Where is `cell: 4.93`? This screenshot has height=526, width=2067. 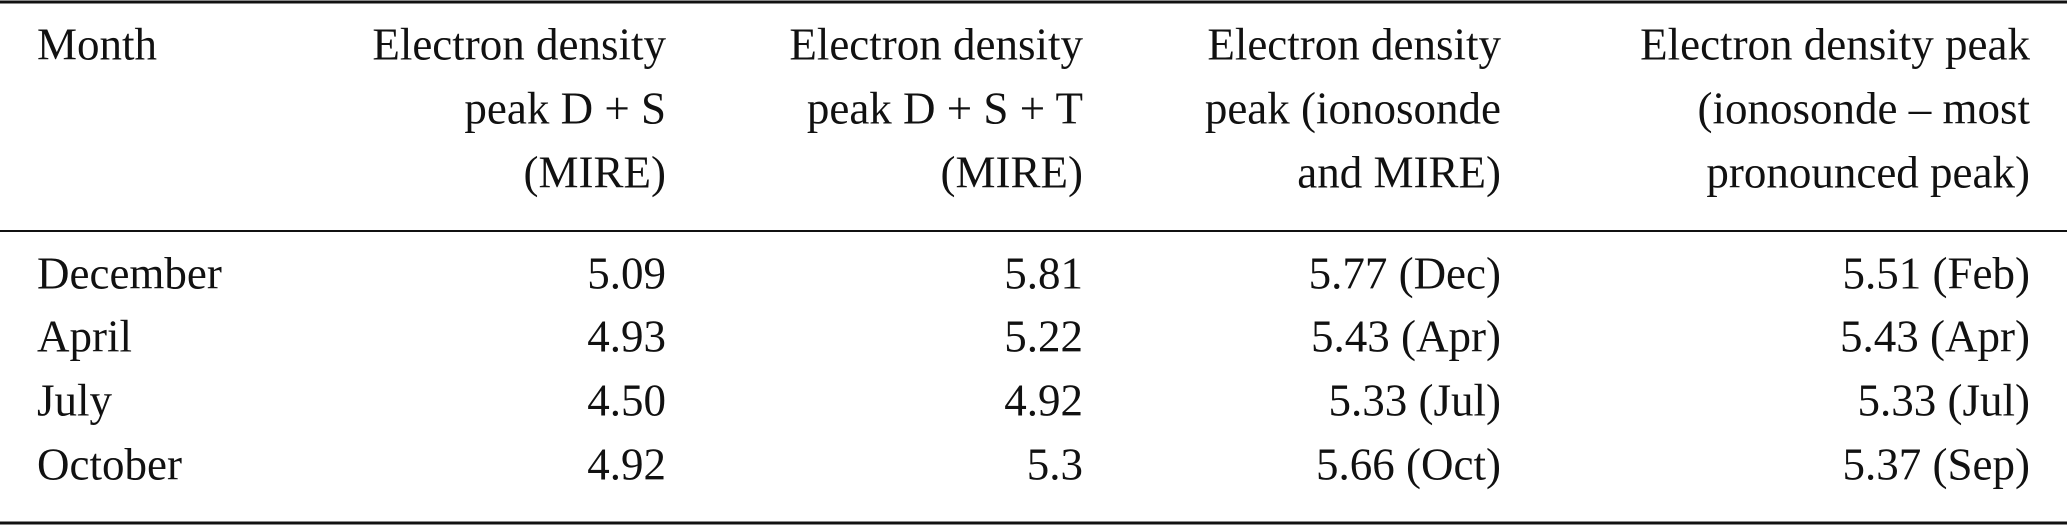 cell: 4.93 is located at coordinates (626, 336).